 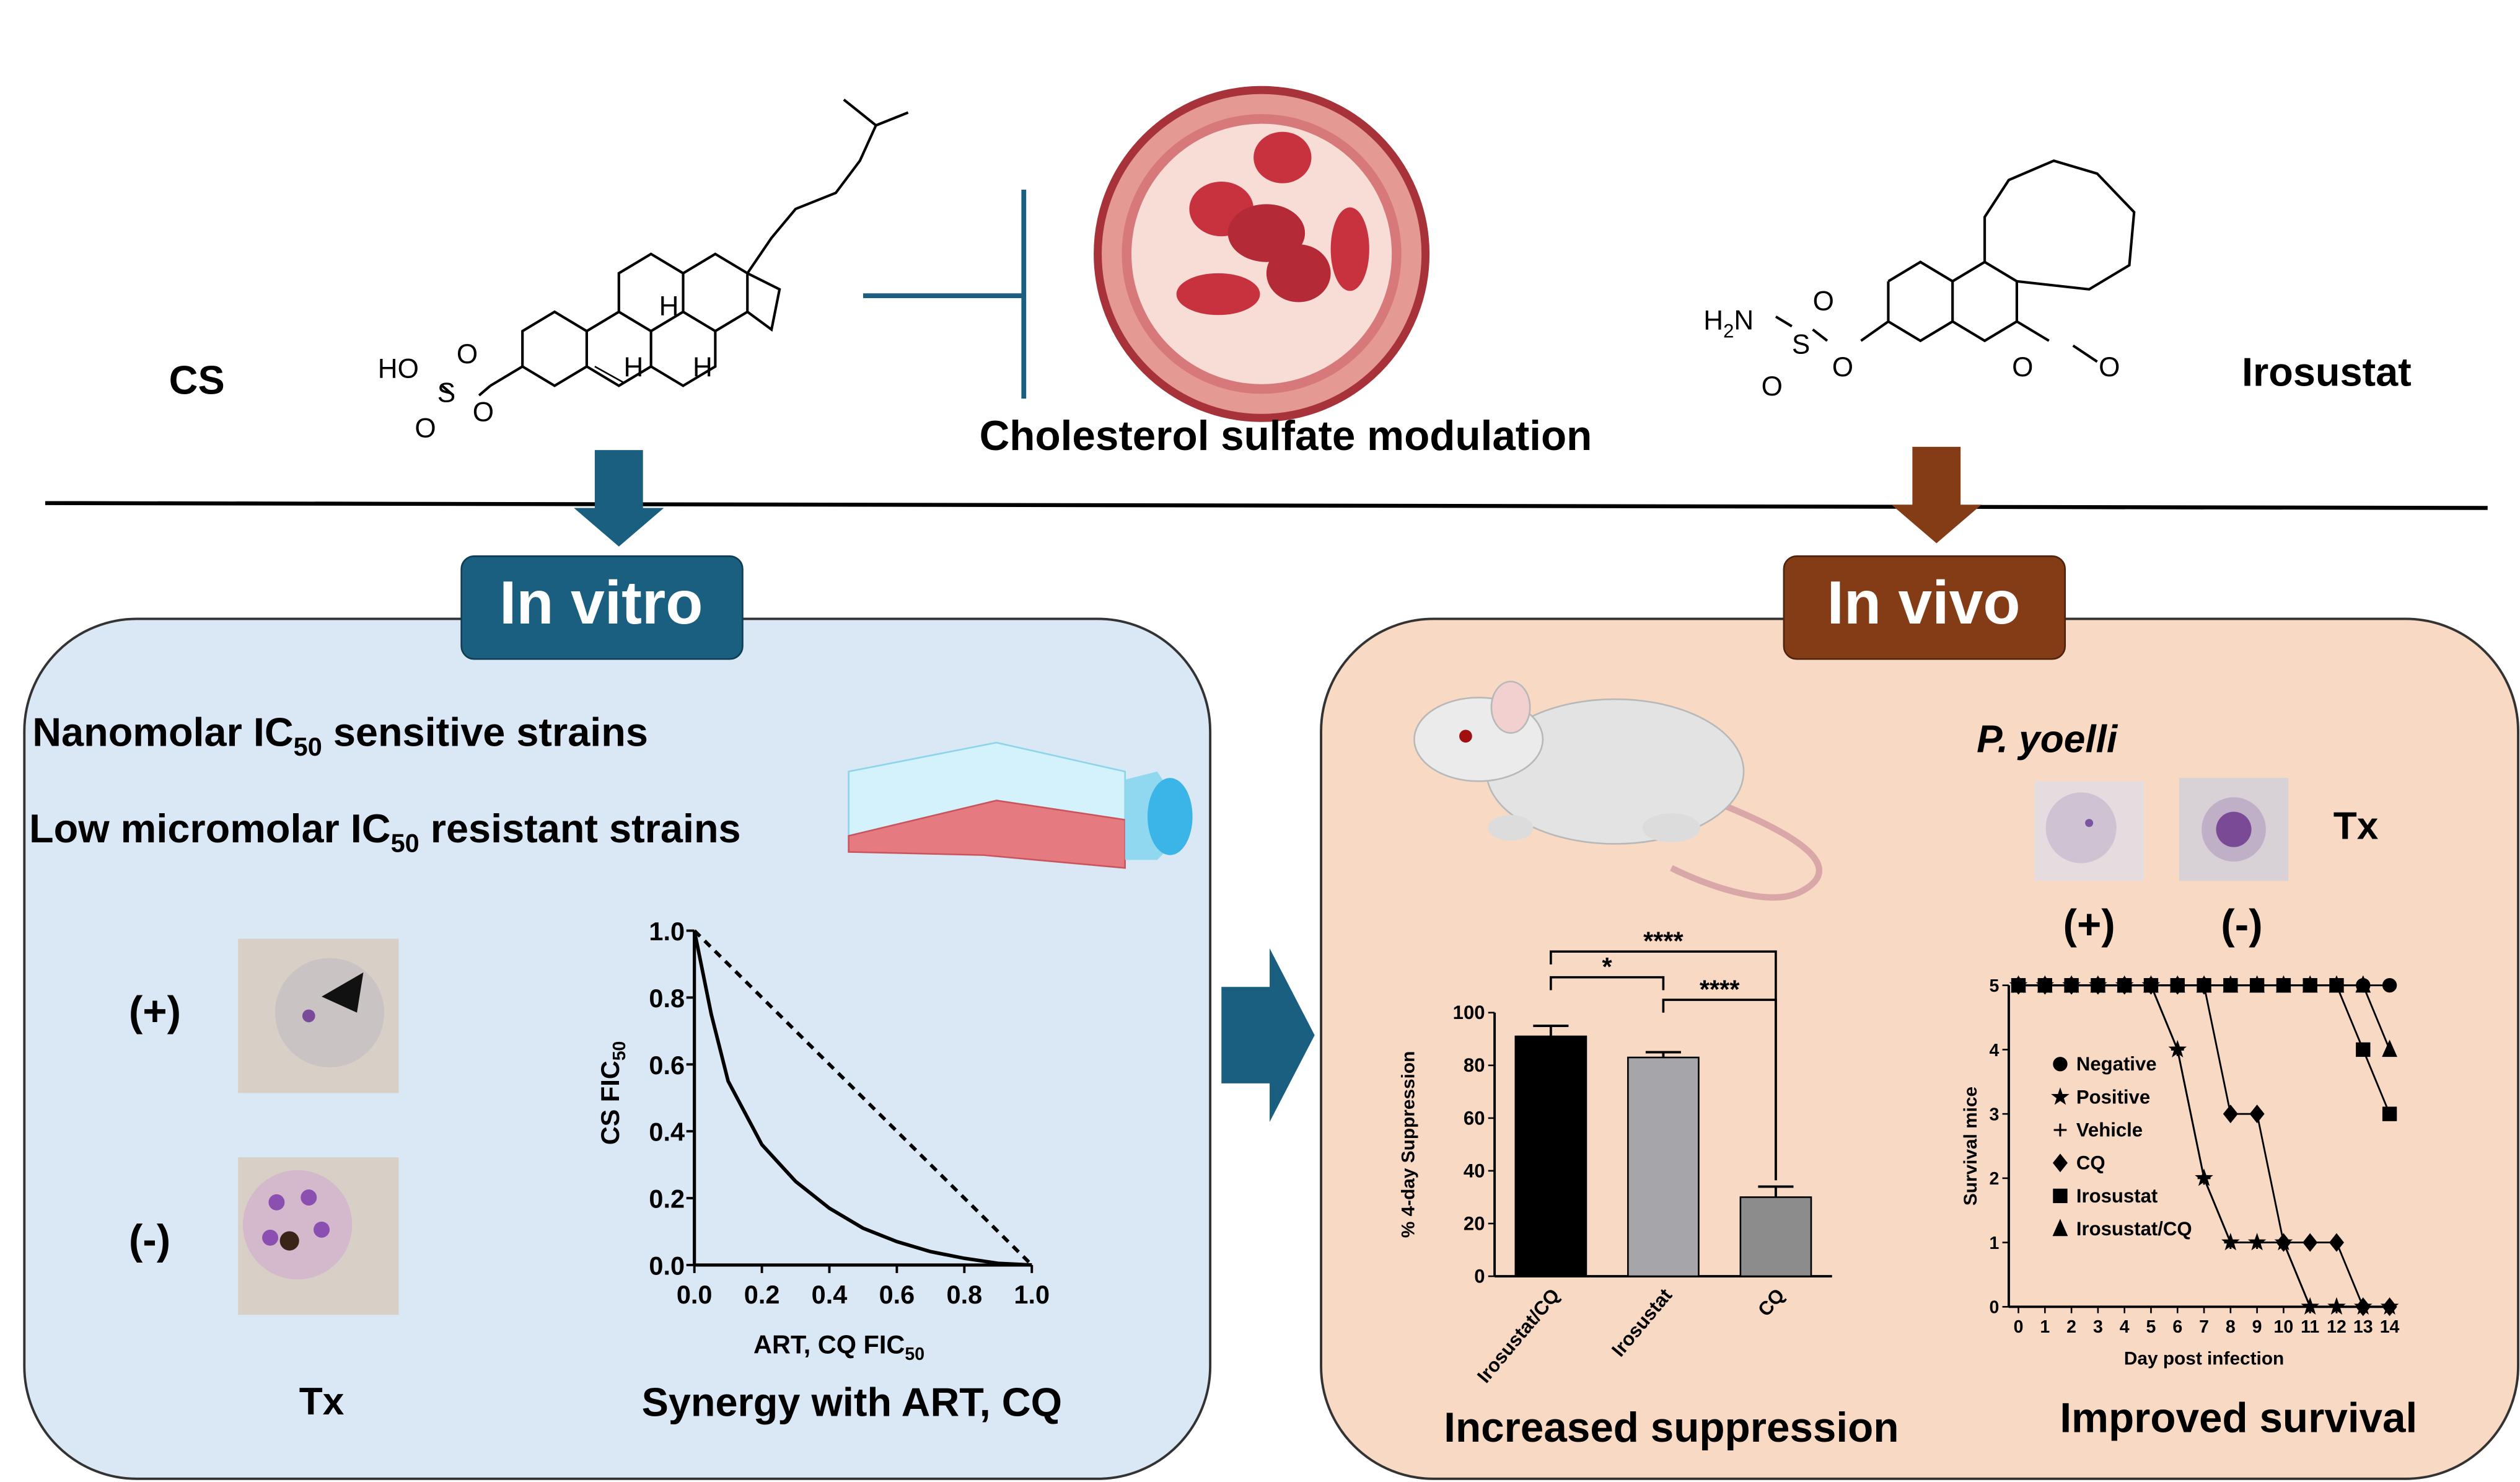 I want to click on y-tick-label: 20, so click(x=1474, y=1223).